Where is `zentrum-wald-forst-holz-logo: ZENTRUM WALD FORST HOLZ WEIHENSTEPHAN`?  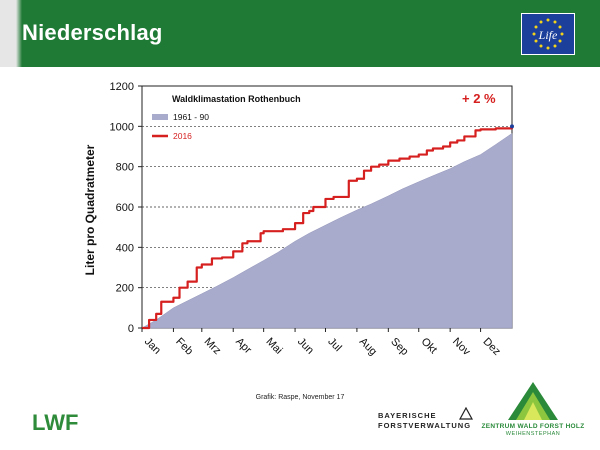 zentrum-wald-forst-holz-logo: ZENTRUM WALD FORST HOLZ WEIHENSTEPHAN is located at coordinates (533, 411).